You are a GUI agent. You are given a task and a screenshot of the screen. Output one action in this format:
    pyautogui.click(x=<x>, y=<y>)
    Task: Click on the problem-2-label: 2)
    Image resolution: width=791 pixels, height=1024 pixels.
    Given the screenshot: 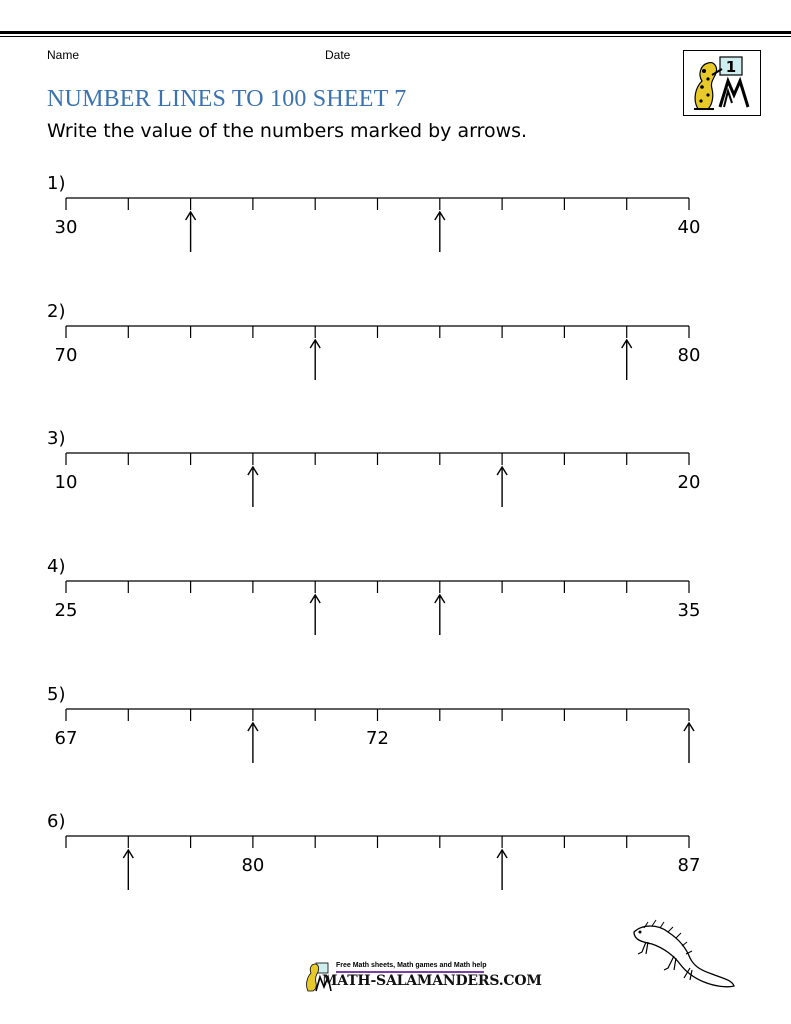 What is the action you would take?
    pyautogui.click(x=56, y=311)
    